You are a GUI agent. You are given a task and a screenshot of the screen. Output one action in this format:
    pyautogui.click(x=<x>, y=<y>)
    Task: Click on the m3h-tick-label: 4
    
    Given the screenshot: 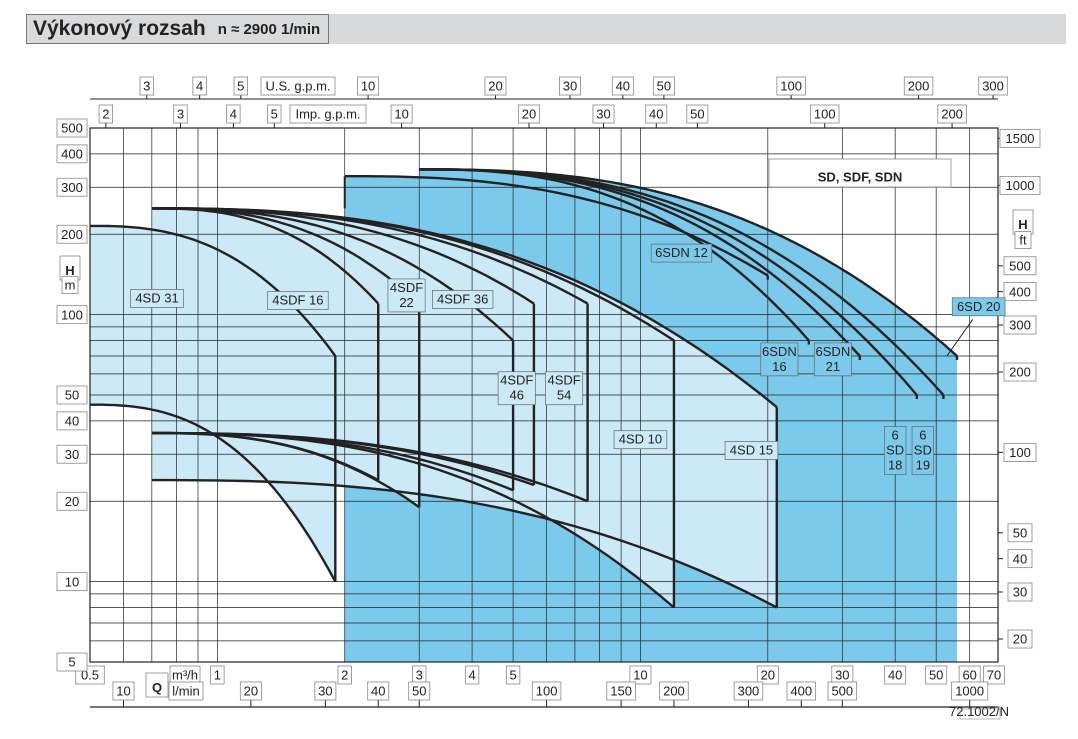 What is the action you would take?
    pyautogui.click(x=472, y=675)
    